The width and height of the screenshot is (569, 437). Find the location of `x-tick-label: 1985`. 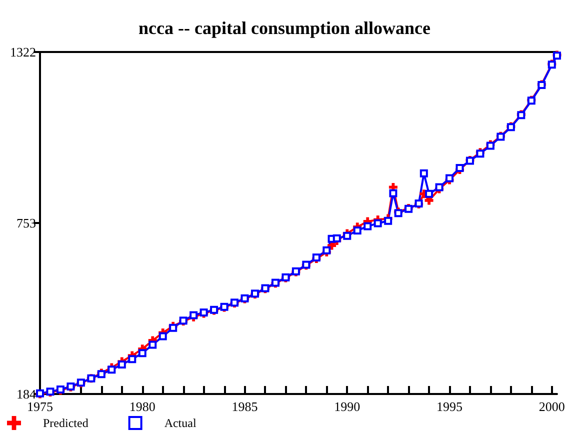

x-tick-label: 1985 is located at coordinates (245, 406).